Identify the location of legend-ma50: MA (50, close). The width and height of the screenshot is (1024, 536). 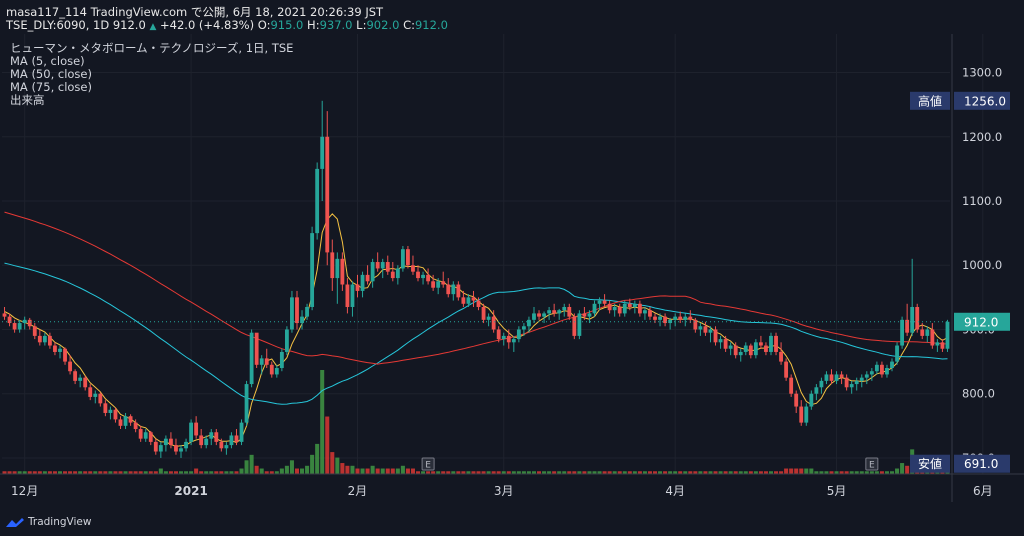
(51, 74).